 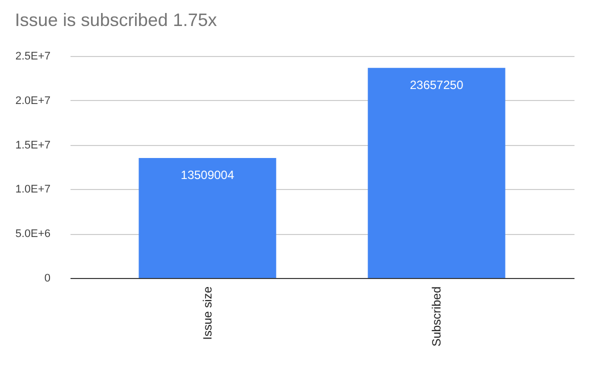 I want to click on y-tick-label: 5.0E+6, so click(x=32, y=234).